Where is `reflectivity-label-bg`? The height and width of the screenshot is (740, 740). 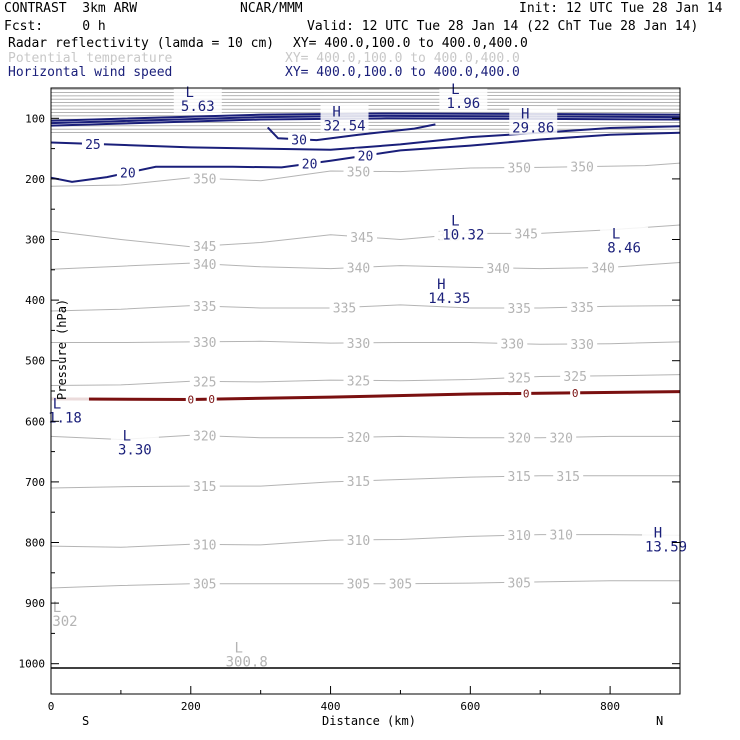
reflectivity-label-bg is located at coordinates (190, 399).